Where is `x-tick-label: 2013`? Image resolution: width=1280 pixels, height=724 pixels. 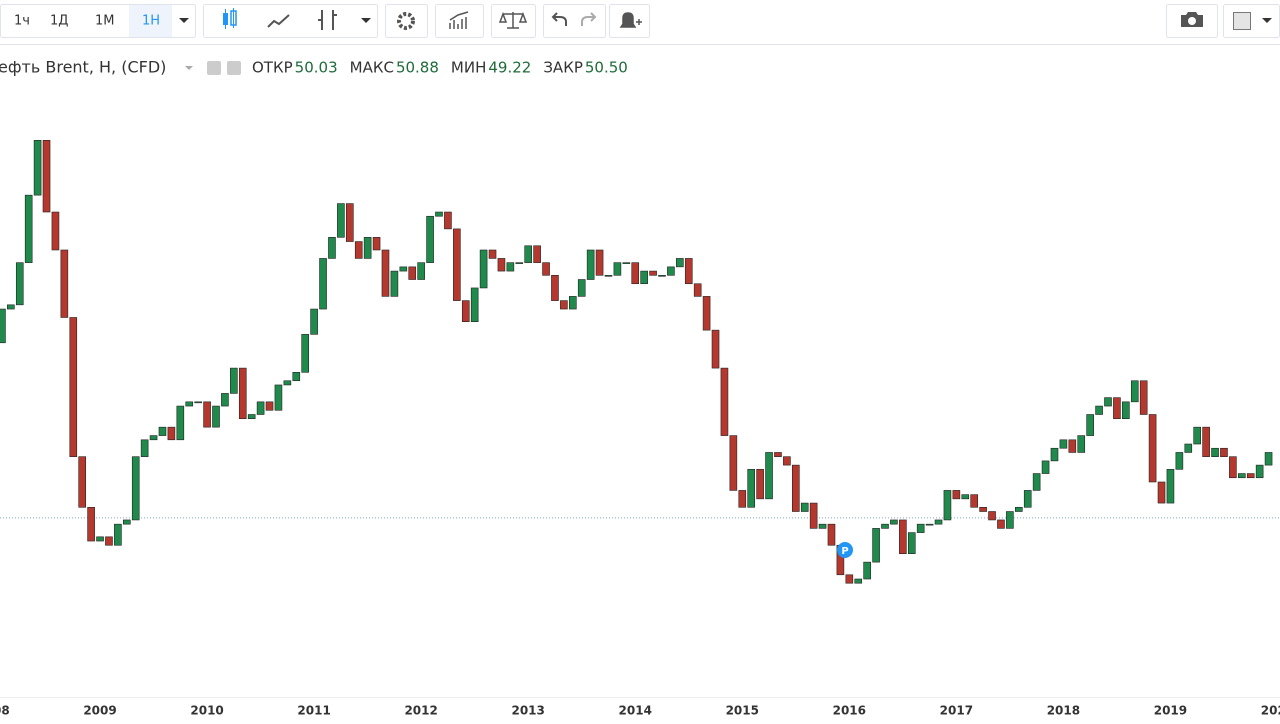
x-tick-label: 2013 is located at coordinates (527, 711).